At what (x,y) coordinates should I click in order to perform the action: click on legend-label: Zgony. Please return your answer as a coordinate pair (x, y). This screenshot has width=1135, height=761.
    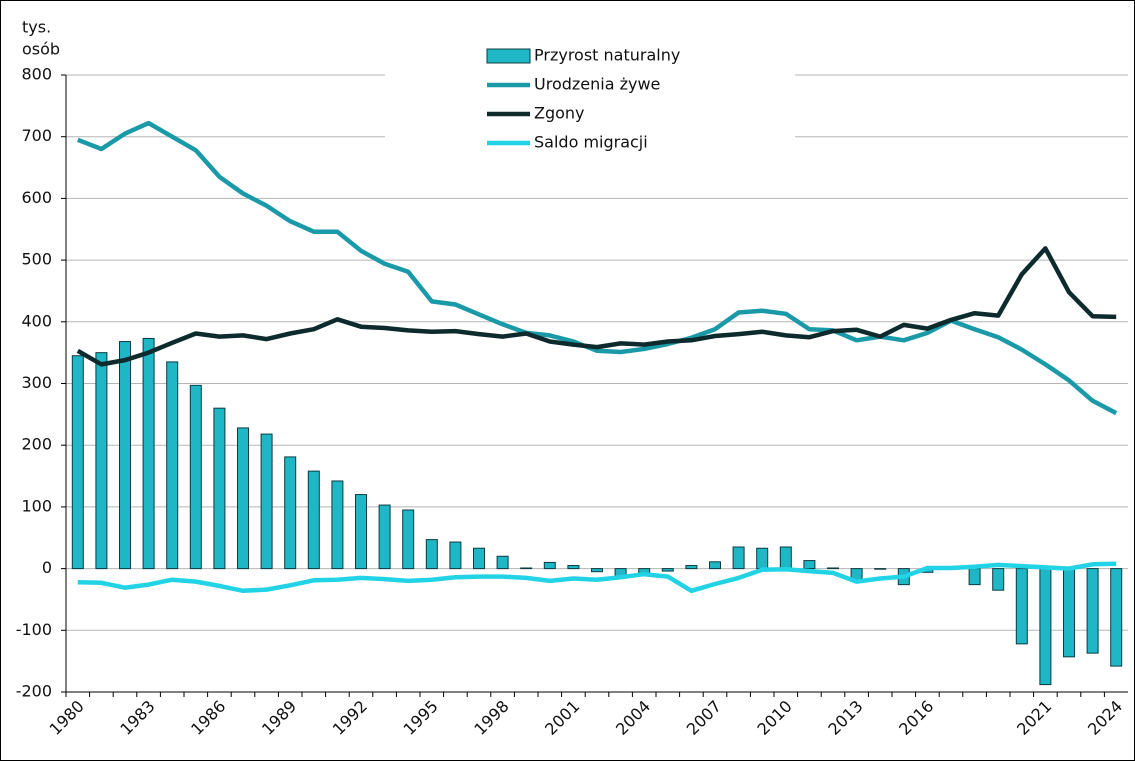
    Looking at the image, I should click on (559, 113).